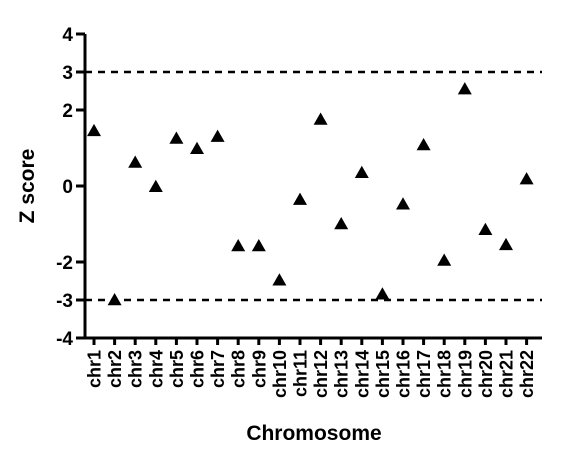  I want to click on x-tick-label: chr13, so click(342, 374).